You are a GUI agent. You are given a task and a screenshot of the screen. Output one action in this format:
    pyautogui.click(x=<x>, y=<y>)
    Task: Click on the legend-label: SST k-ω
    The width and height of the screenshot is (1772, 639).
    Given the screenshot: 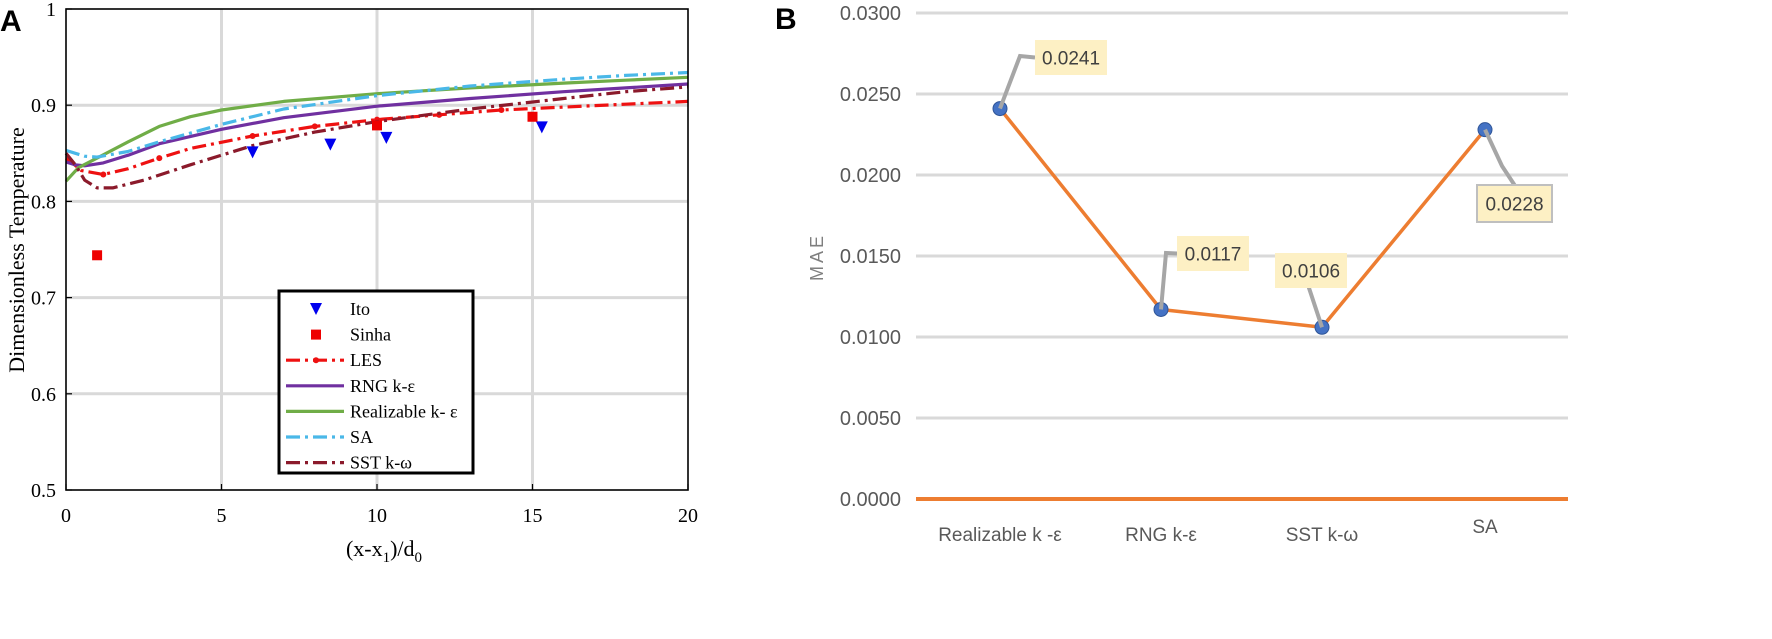 What is the action you would take?
    pyautogui.click(x=381, y=463)
    